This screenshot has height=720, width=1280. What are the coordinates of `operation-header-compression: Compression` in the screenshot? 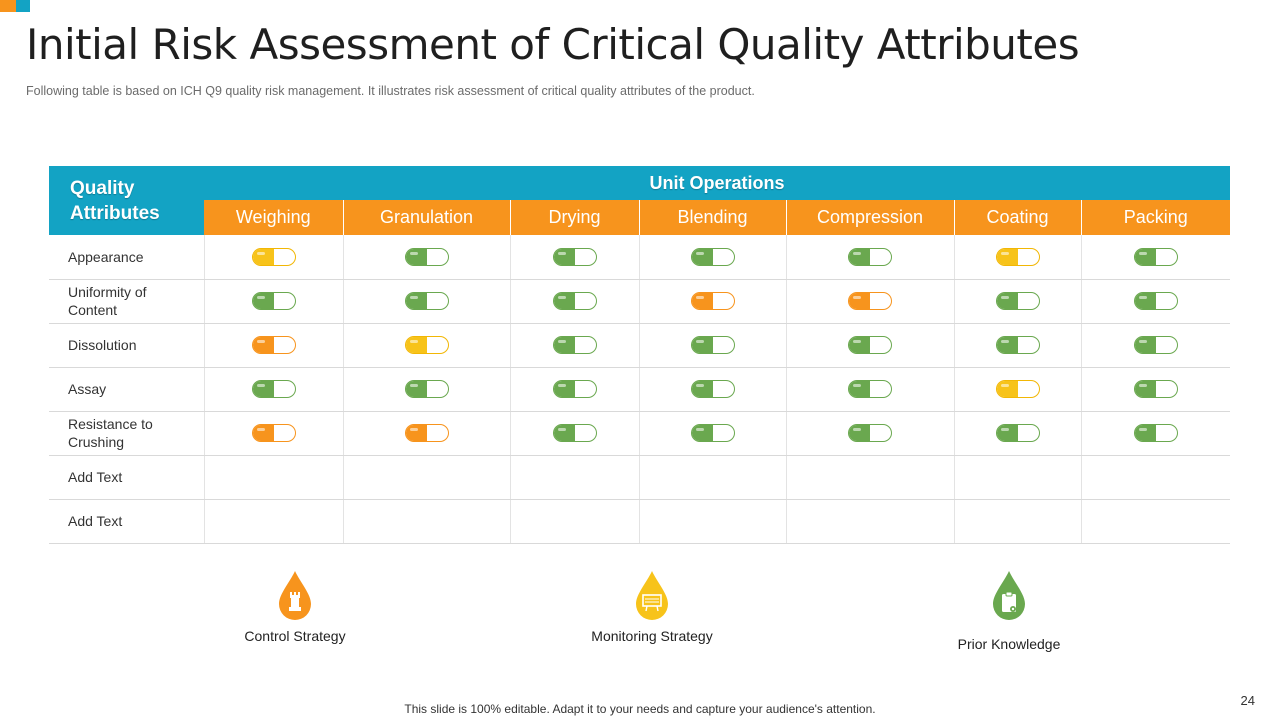 It's located at (869, 217).